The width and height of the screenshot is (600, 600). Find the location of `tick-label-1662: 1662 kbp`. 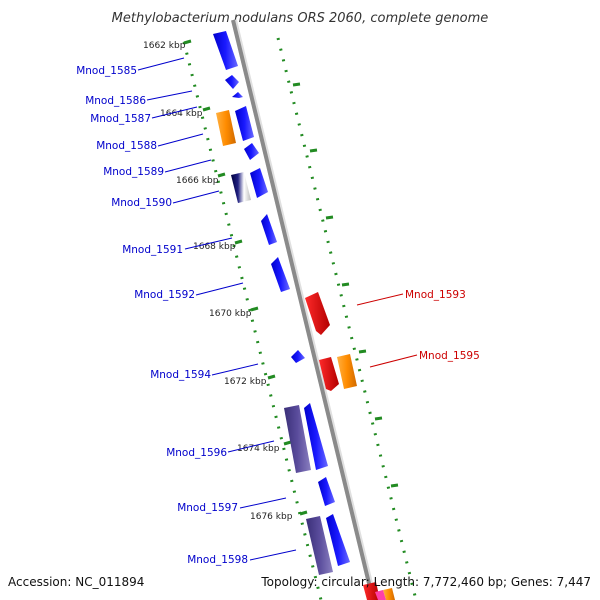

tick-label-1662: 1662 kbp is located at coordinates (164, 46).